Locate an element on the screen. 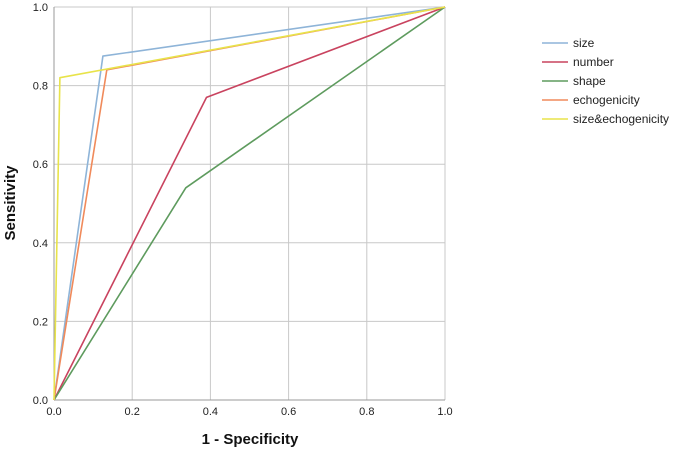 This screenshot has height=453, width=685. y-axis-ticks: 0.0 0.2 0.4 0.6 0.8 1.0 is located at coordinates (40, 204).